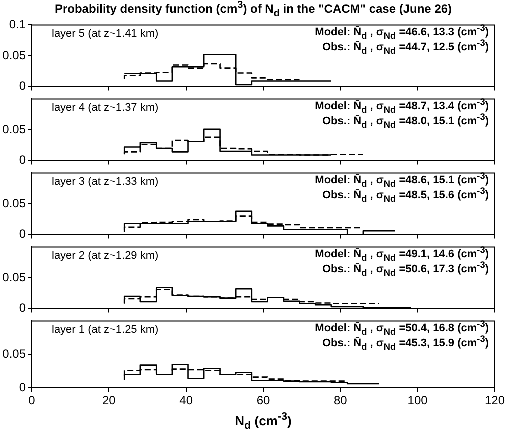  Describe the element at coordinates (405, 343) in the screenshot. I see `annotation: Obs.: N̄$_{d}$ , σ$_{Nd}$ =45.3, 15.9 (cm$^{-3}$)` at that location.